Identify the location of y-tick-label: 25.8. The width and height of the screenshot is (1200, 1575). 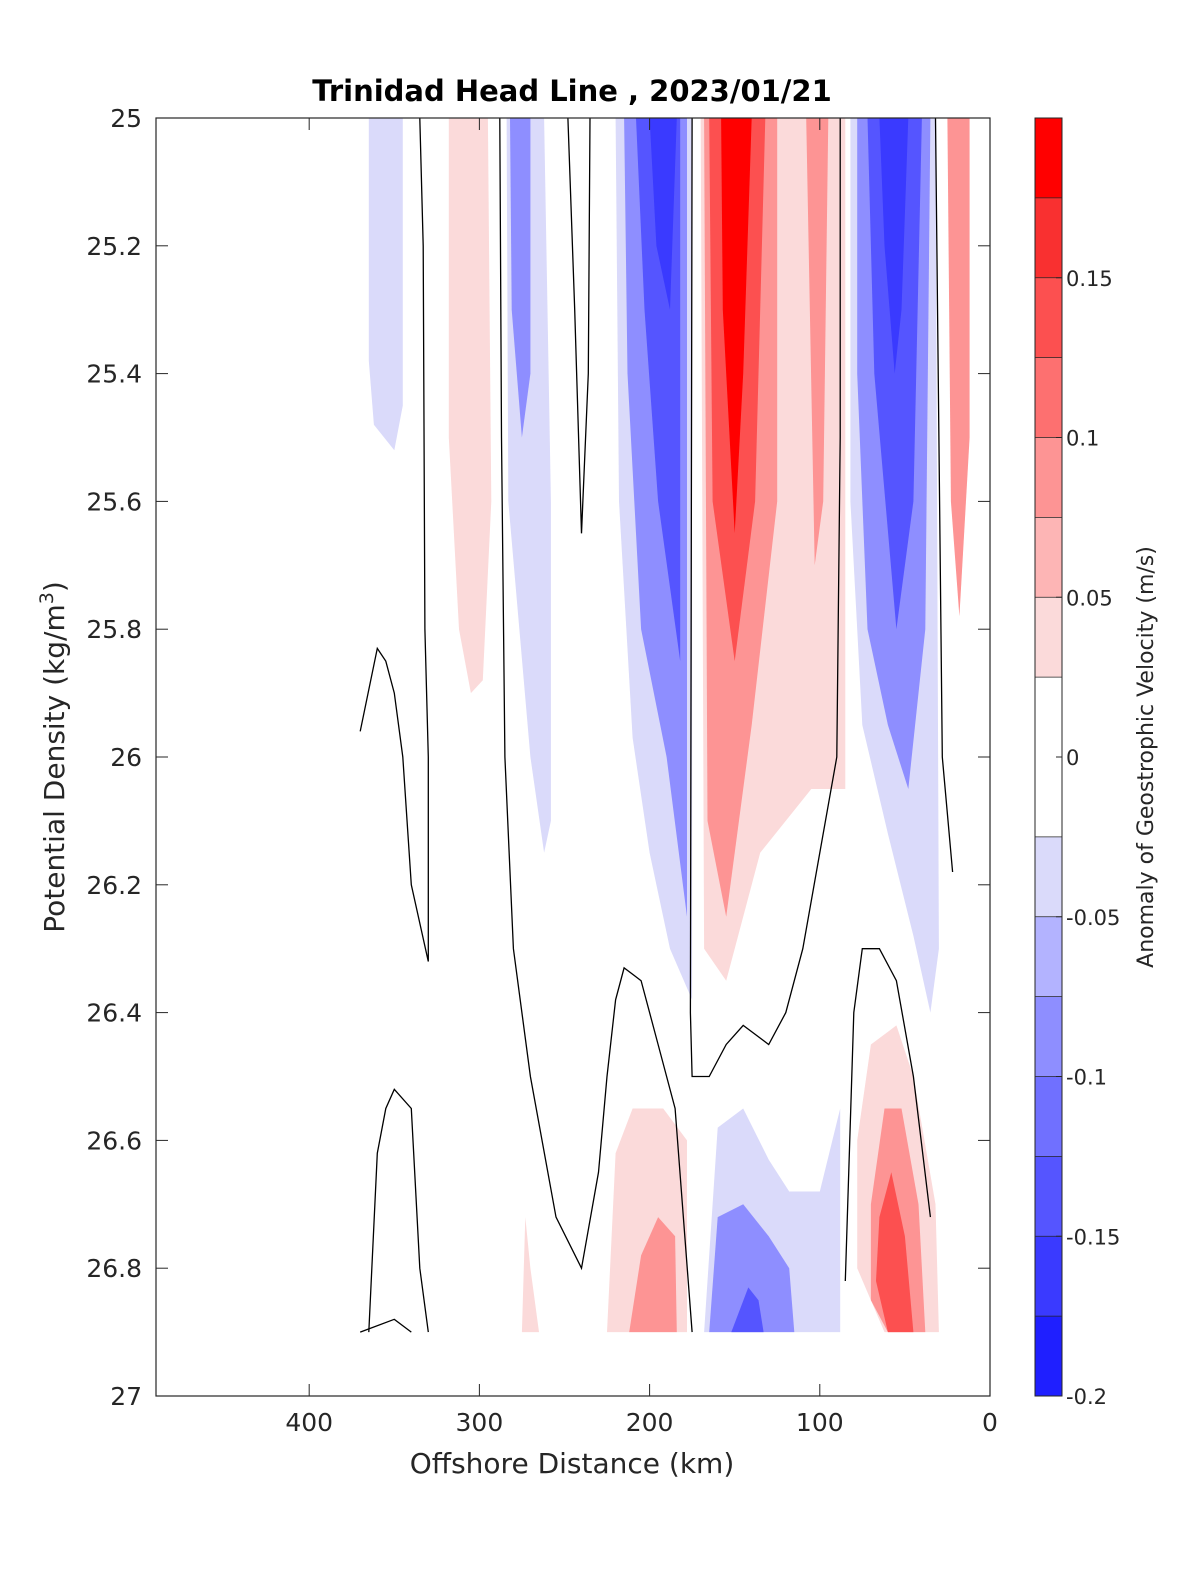
(114, 629).